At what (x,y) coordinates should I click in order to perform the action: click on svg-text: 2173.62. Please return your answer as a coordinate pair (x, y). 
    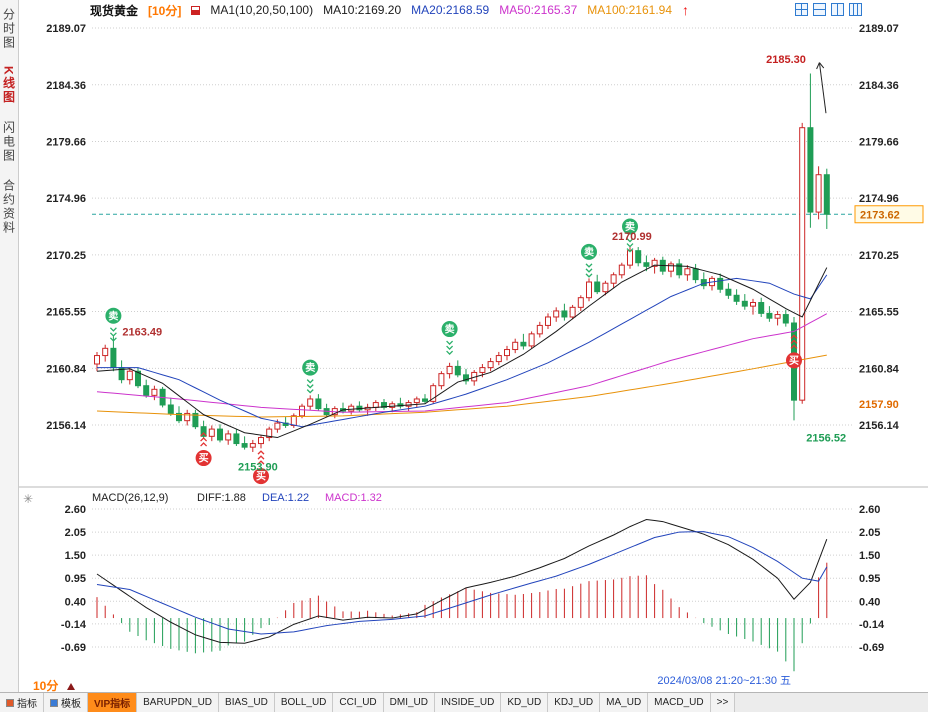
    Looking at the image, I should click on (880, 215).